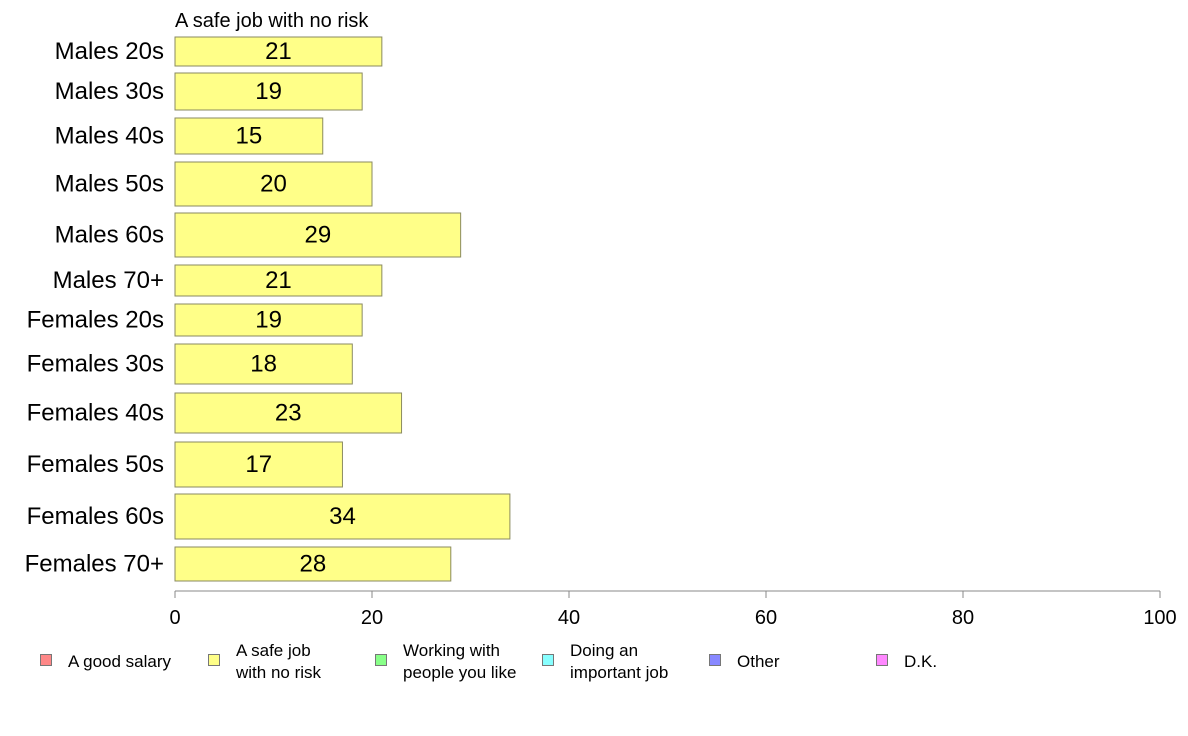  Describe the element at coordinates (120, 661) in the screenshot. I see `legend-label: A good salary` at that location.